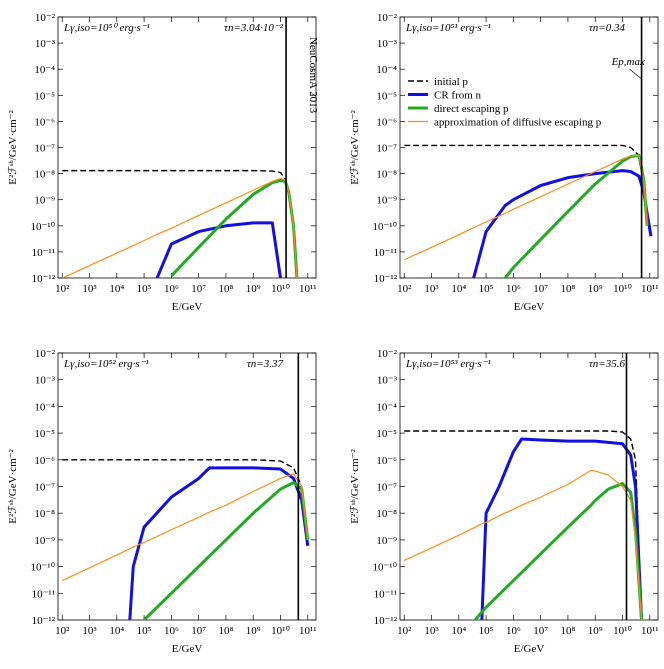  What do you see at coordinates (448, 364) in the screenshot?
I see `annotation: Lγ,iso=10⁵³ erg·s⁻¹` at bounding box center [448, 364].